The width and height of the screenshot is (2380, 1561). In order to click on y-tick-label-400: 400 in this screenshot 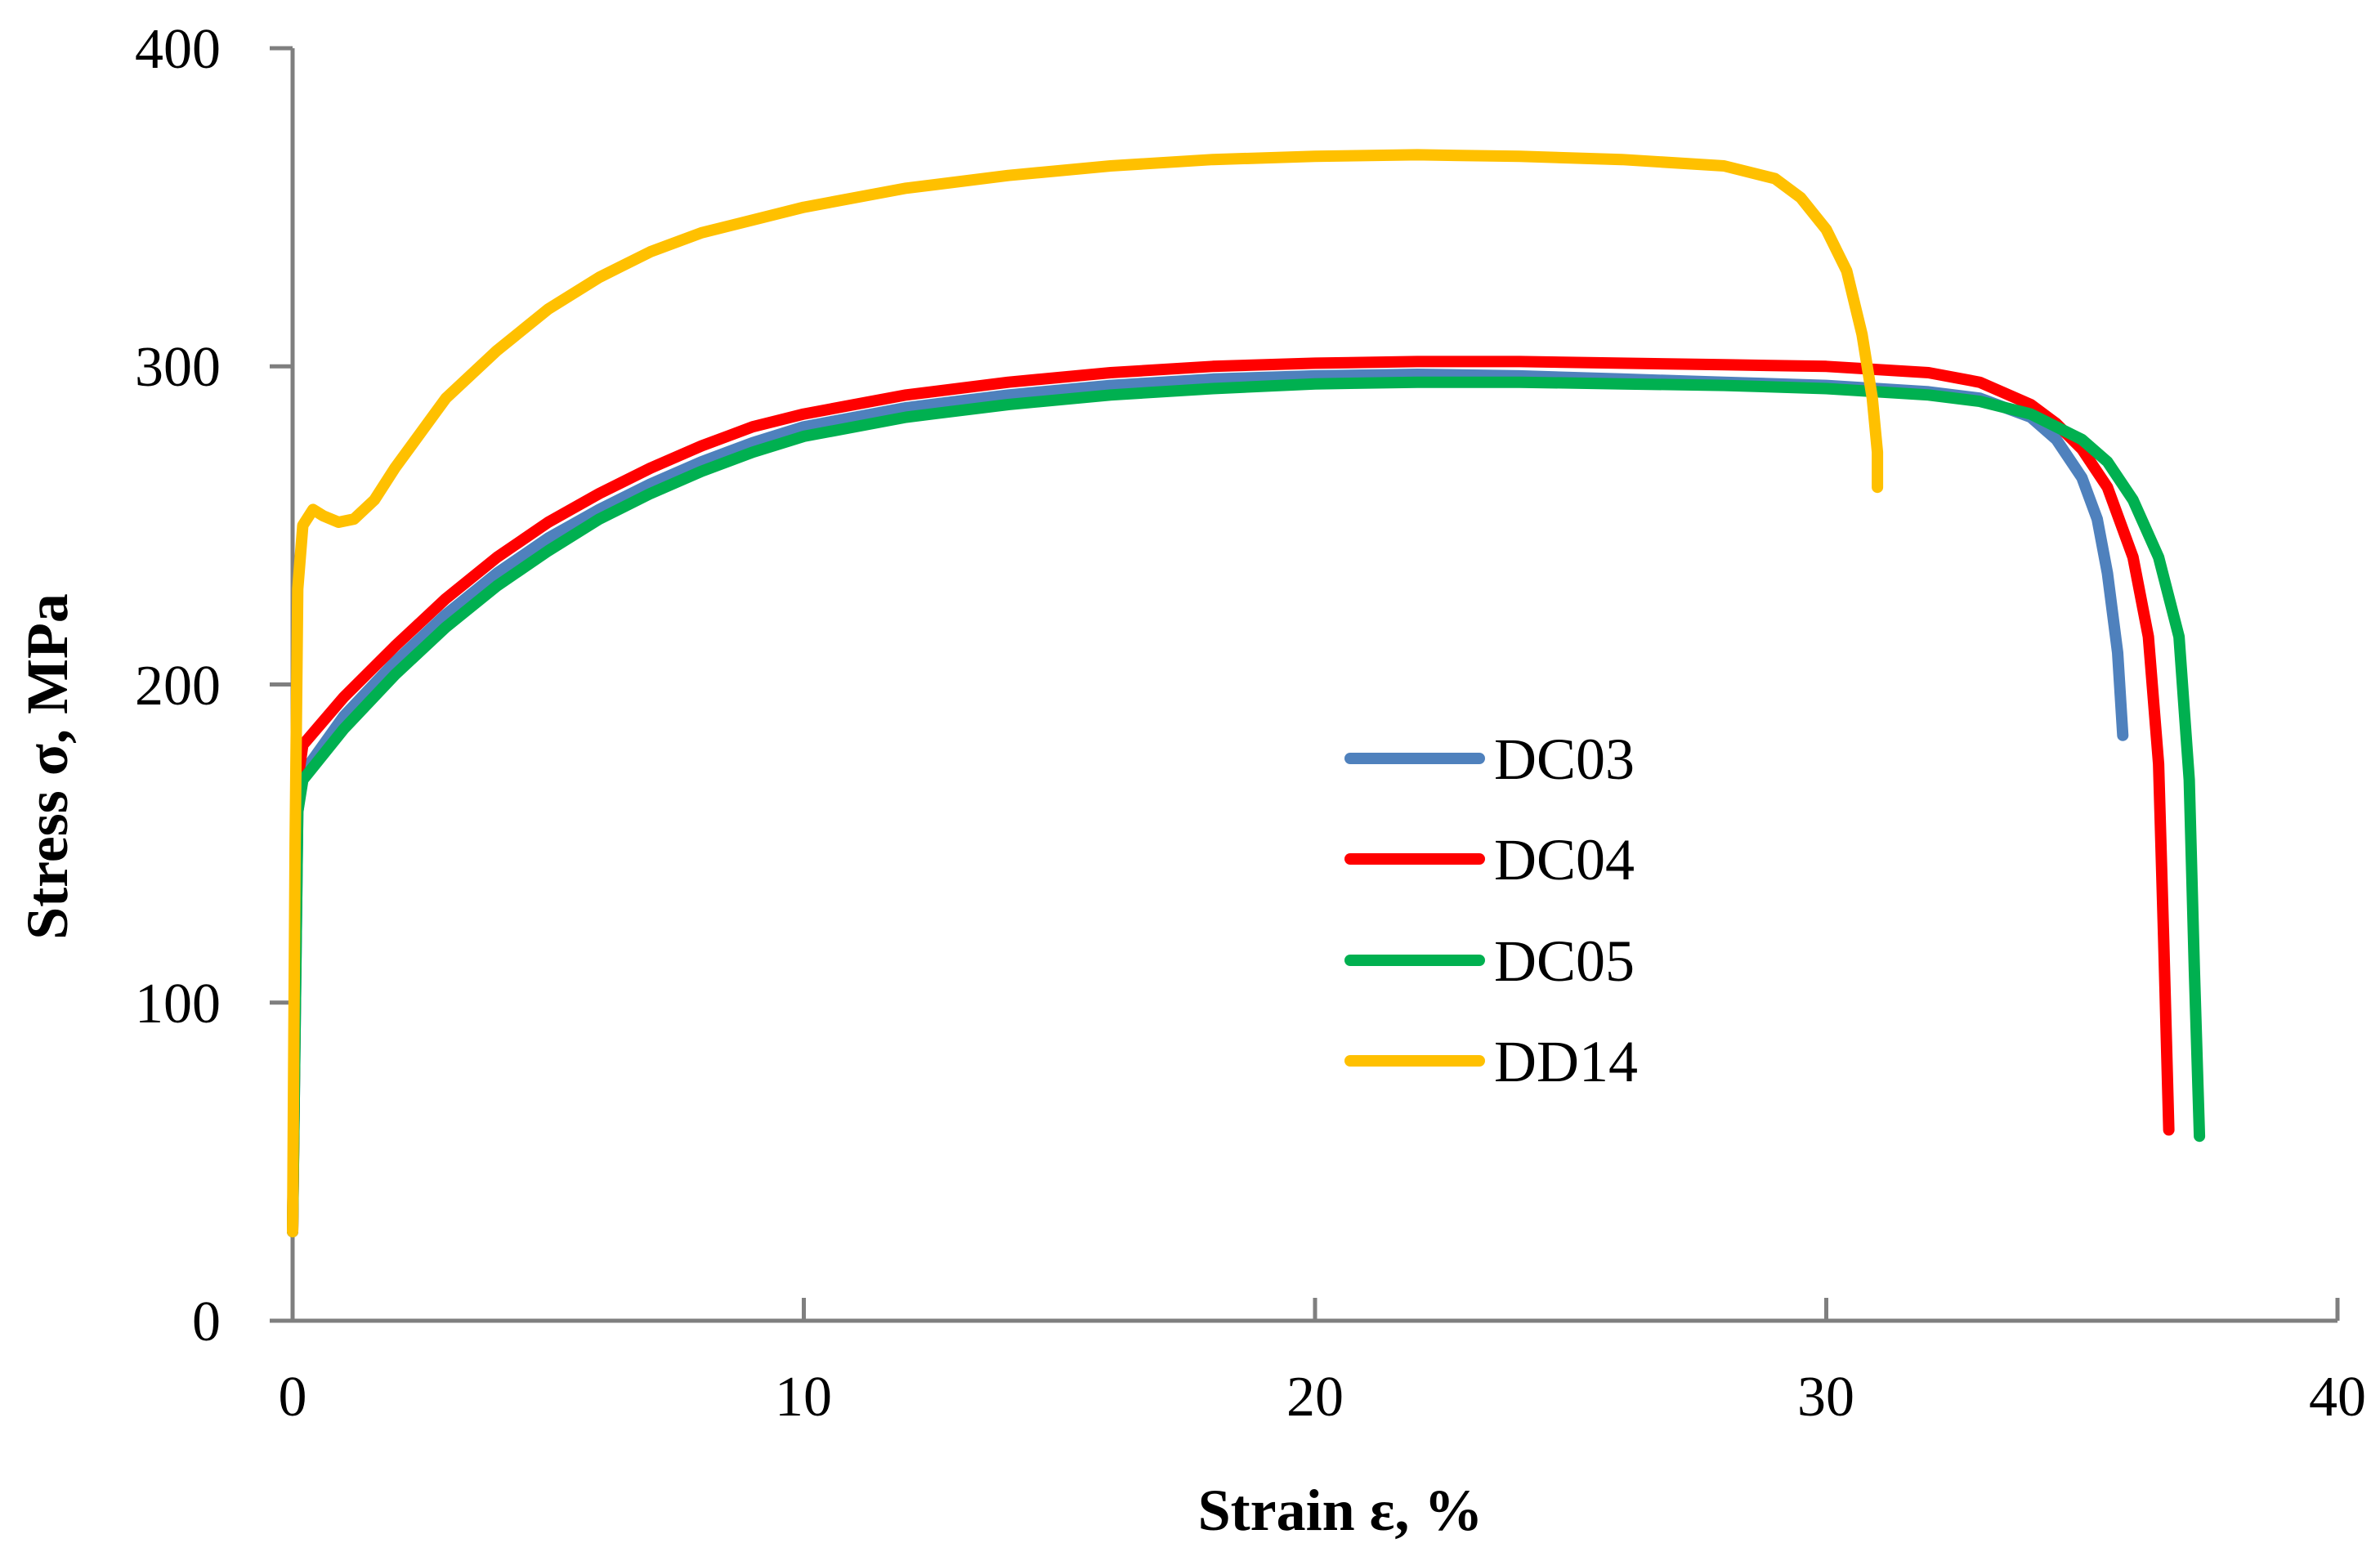, I will do `click(178, 49)`.